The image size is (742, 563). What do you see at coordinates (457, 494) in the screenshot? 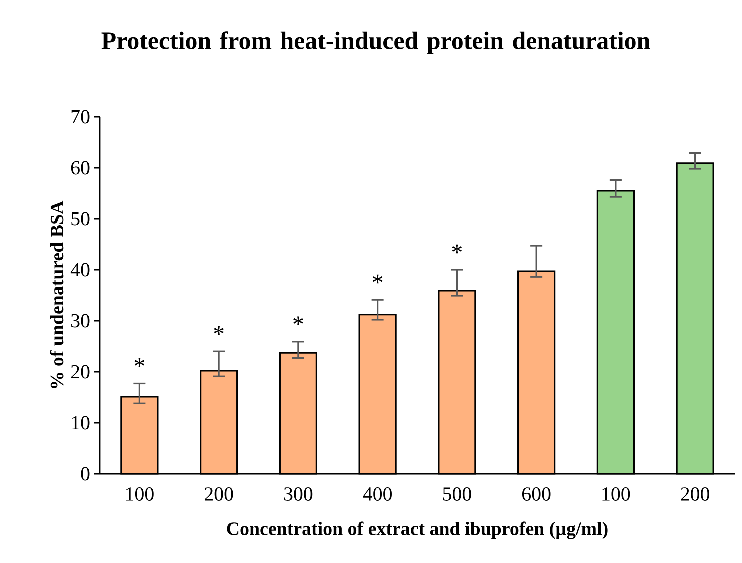
I see `x-tick-label: 500` at bounding box center [457, 494].